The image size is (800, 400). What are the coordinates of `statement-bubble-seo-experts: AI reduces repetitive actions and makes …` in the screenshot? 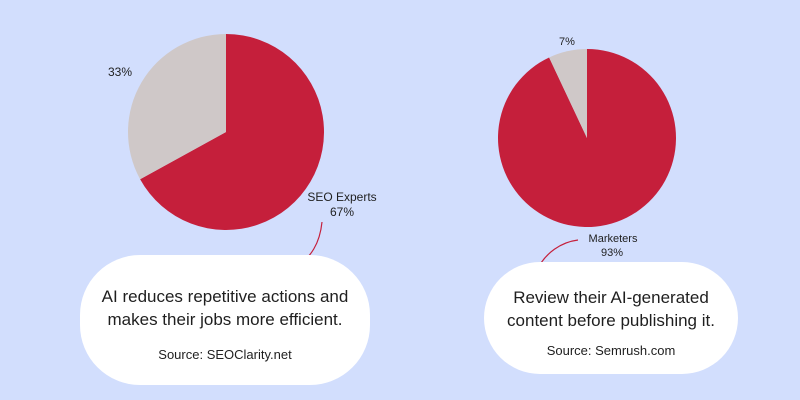 It's located at (225, 320).